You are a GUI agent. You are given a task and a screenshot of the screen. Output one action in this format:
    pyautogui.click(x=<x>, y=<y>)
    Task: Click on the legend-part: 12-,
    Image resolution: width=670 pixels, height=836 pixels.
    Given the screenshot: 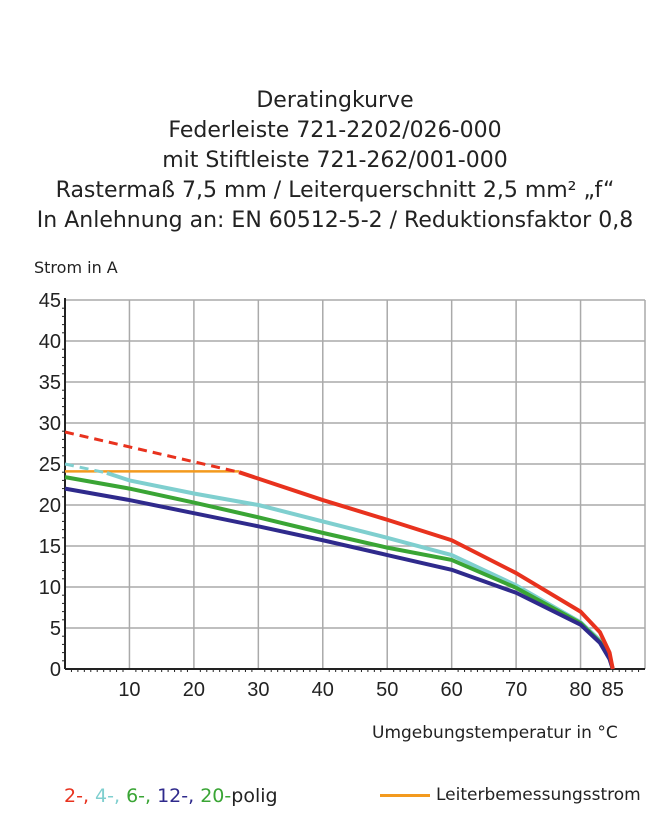 What is the action you would take?
    pyautogui.click(x=179, y=796)
    